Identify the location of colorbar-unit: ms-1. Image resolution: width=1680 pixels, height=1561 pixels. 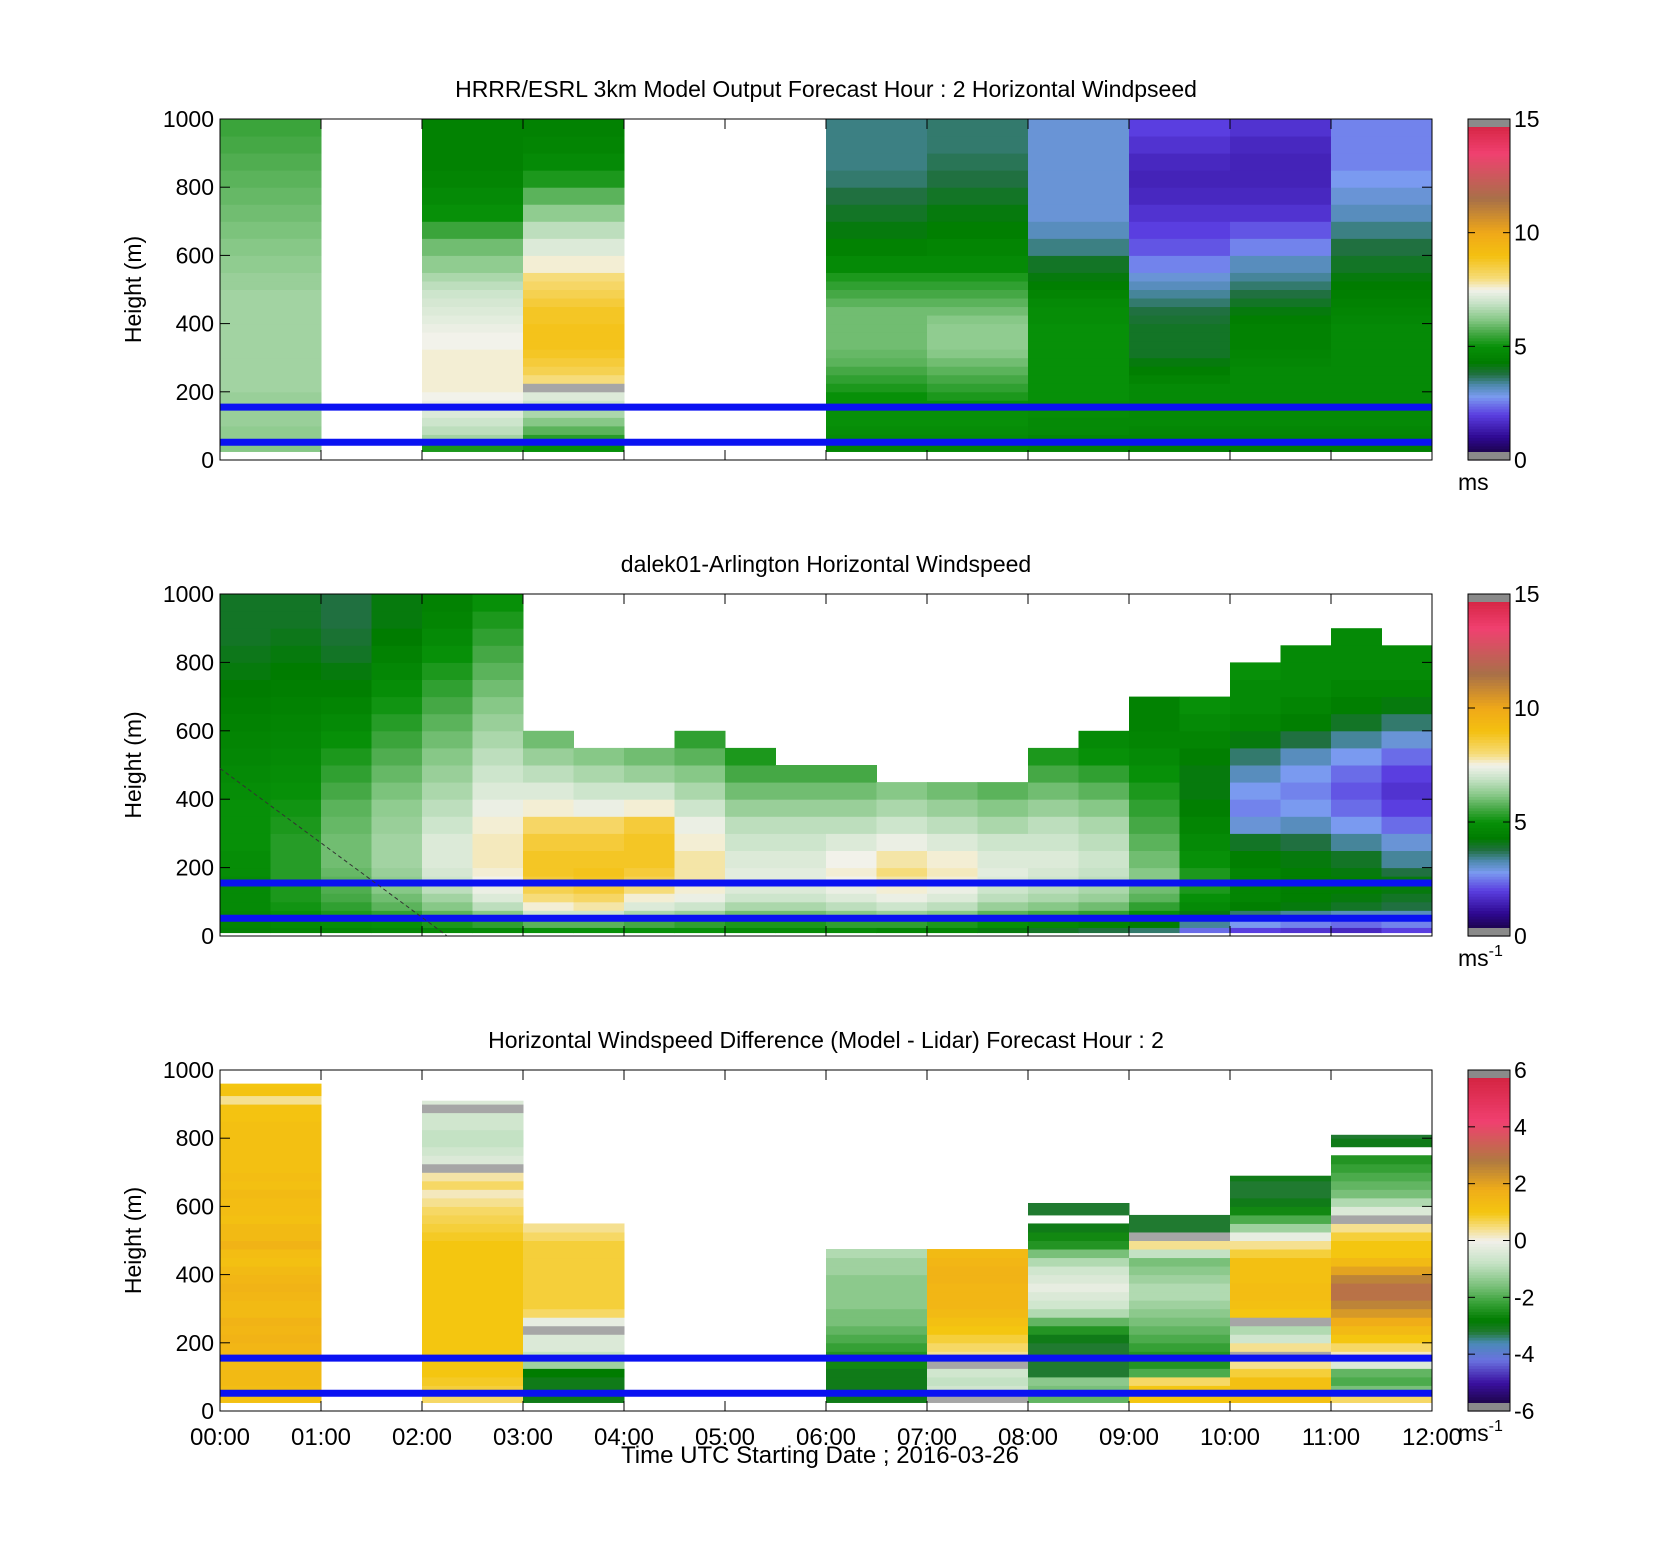
(1480, 957).